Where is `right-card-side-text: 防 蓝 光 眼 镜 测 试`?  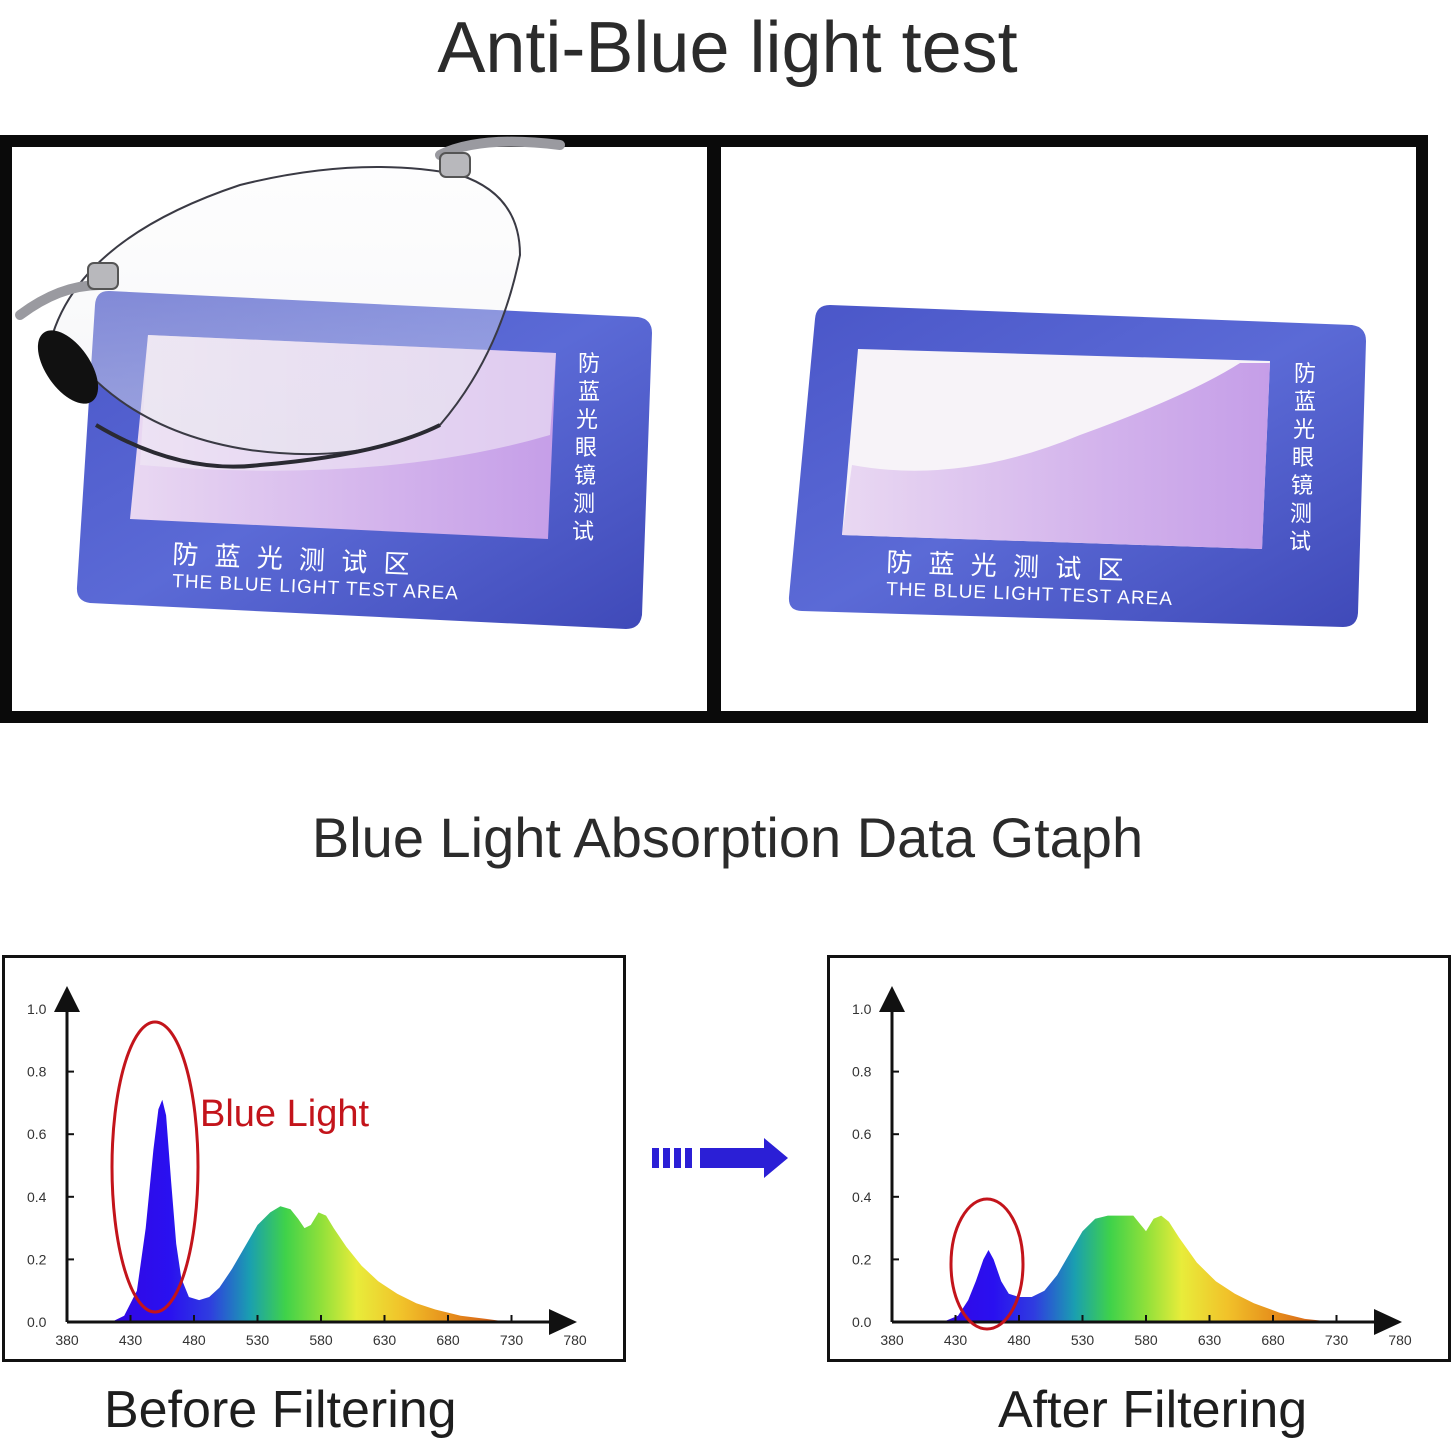
right-card-side-text: 防 蓝 光 眼 镜 测 试 is located at coordinates (1302, 458).